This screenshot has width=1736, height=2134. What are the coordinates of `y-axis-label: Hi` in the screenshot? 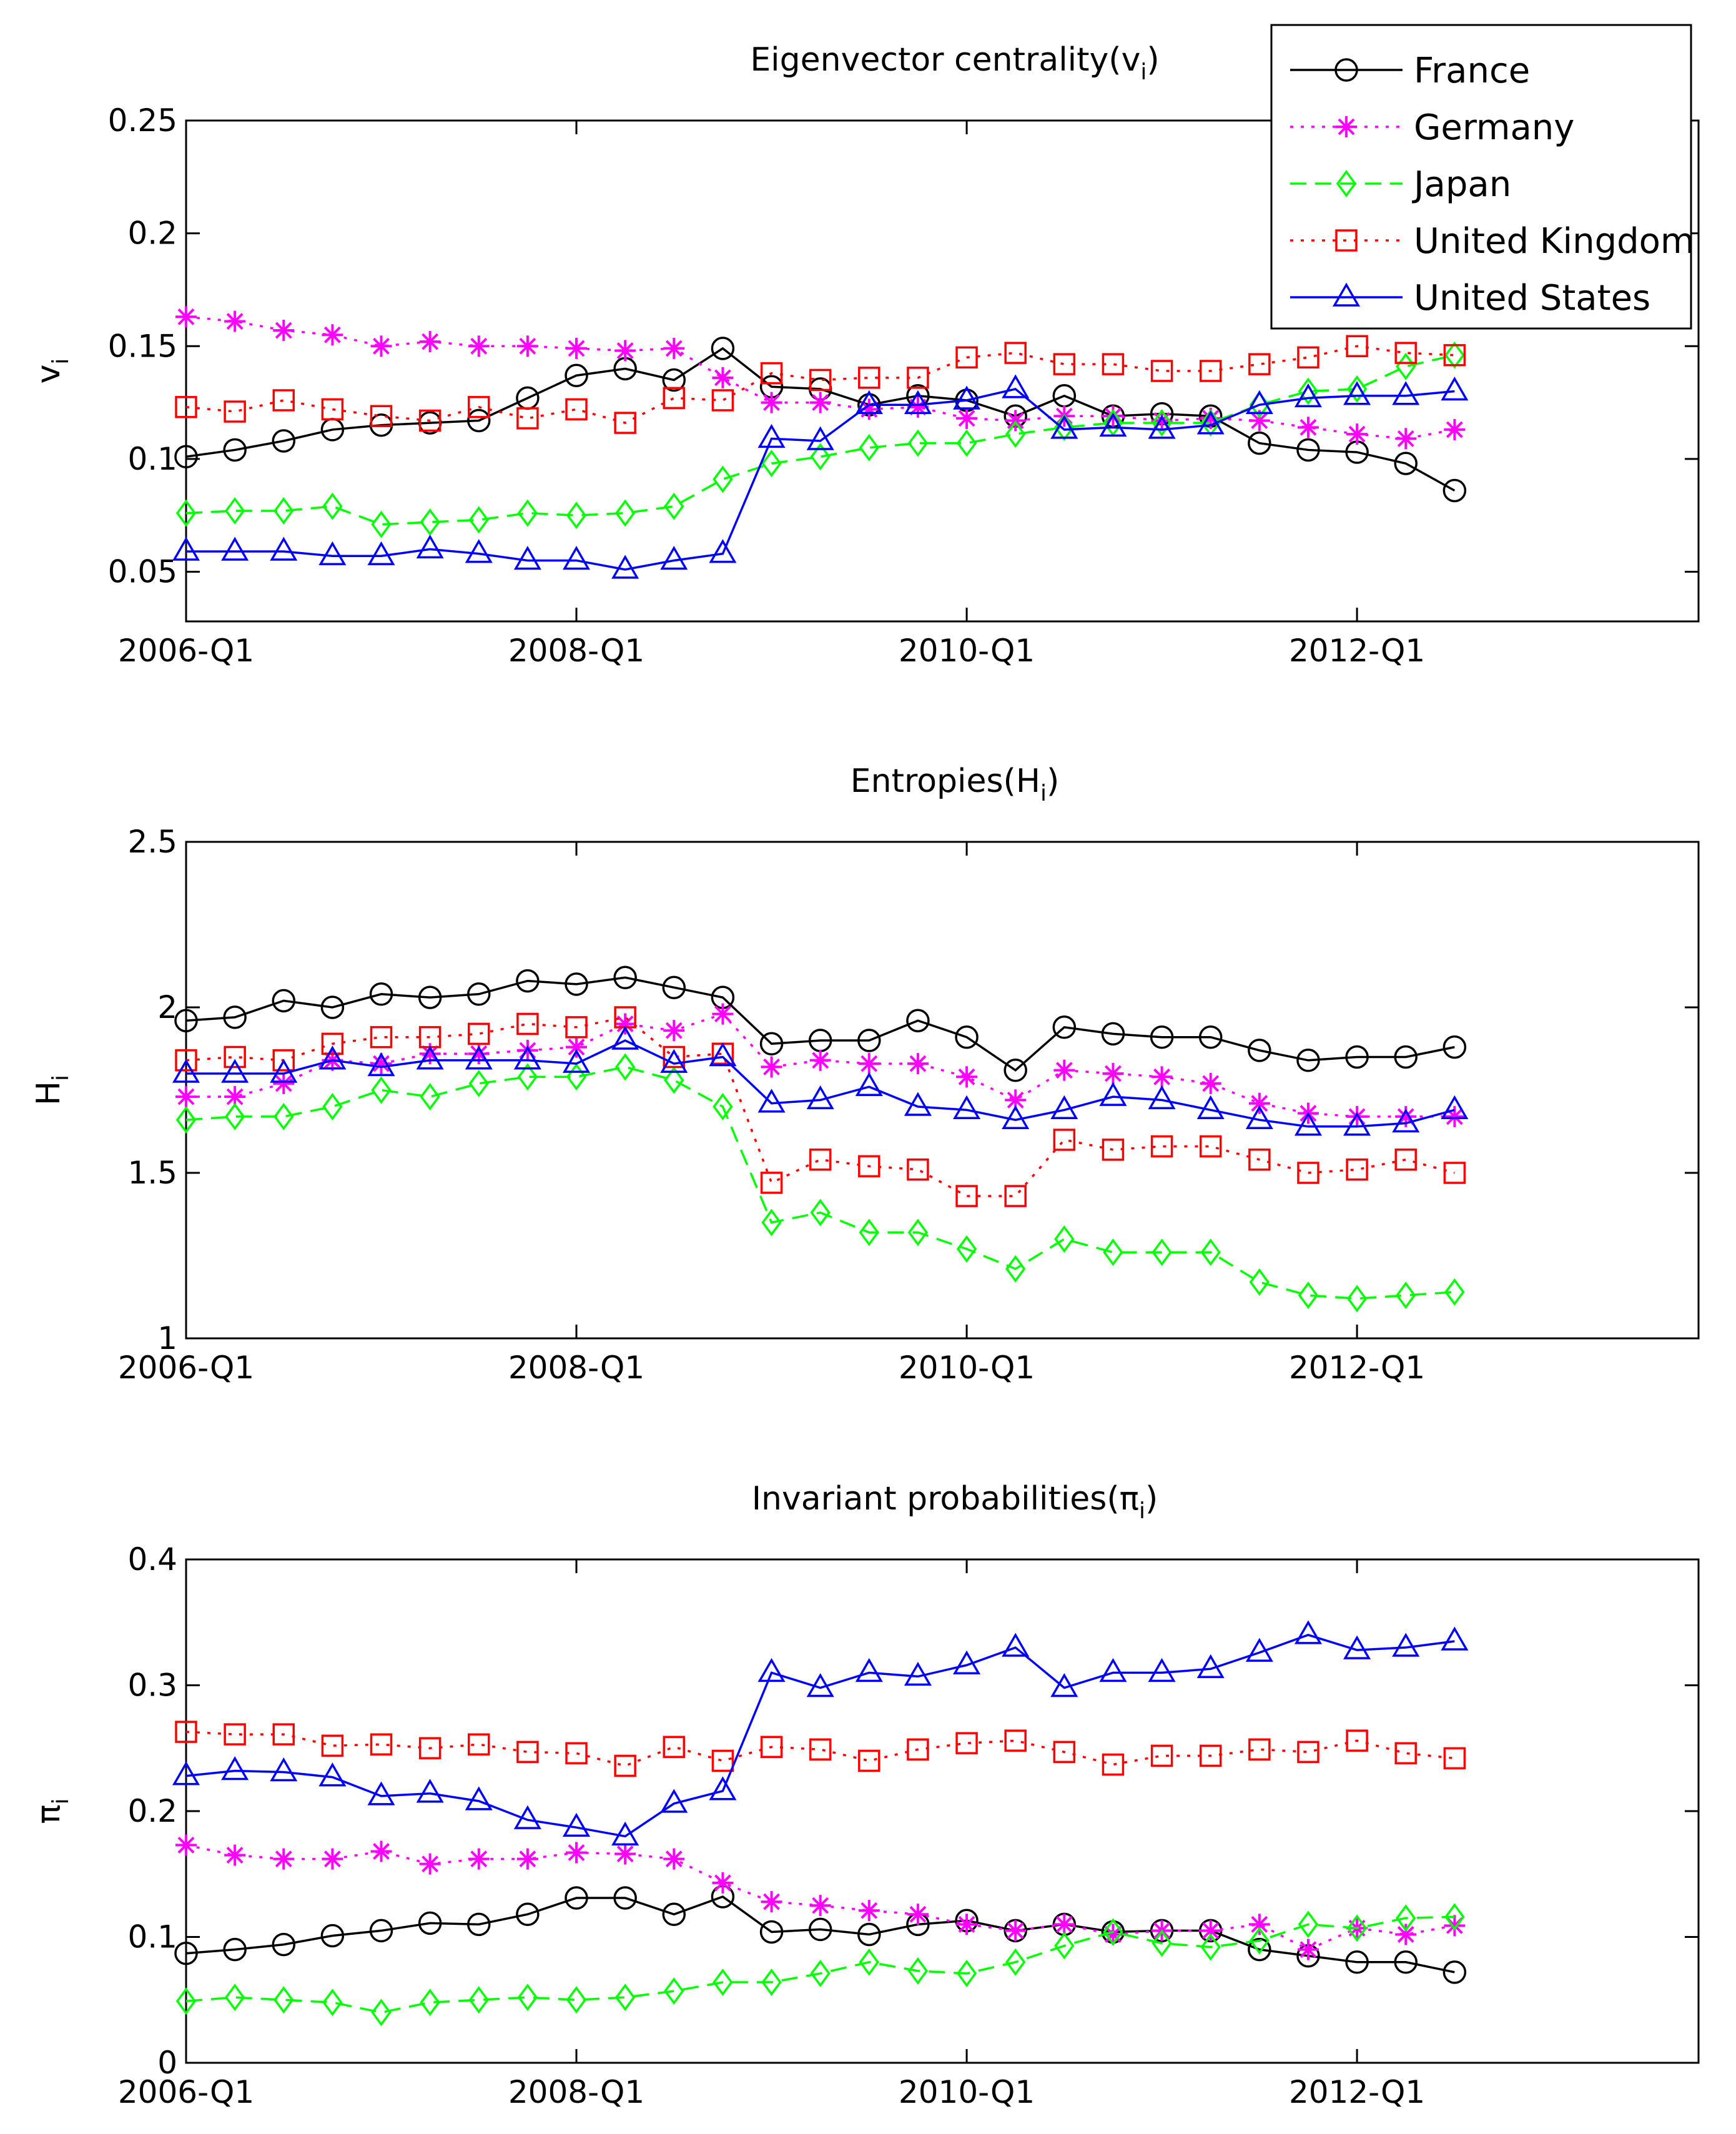 It's located at (52, 1090).